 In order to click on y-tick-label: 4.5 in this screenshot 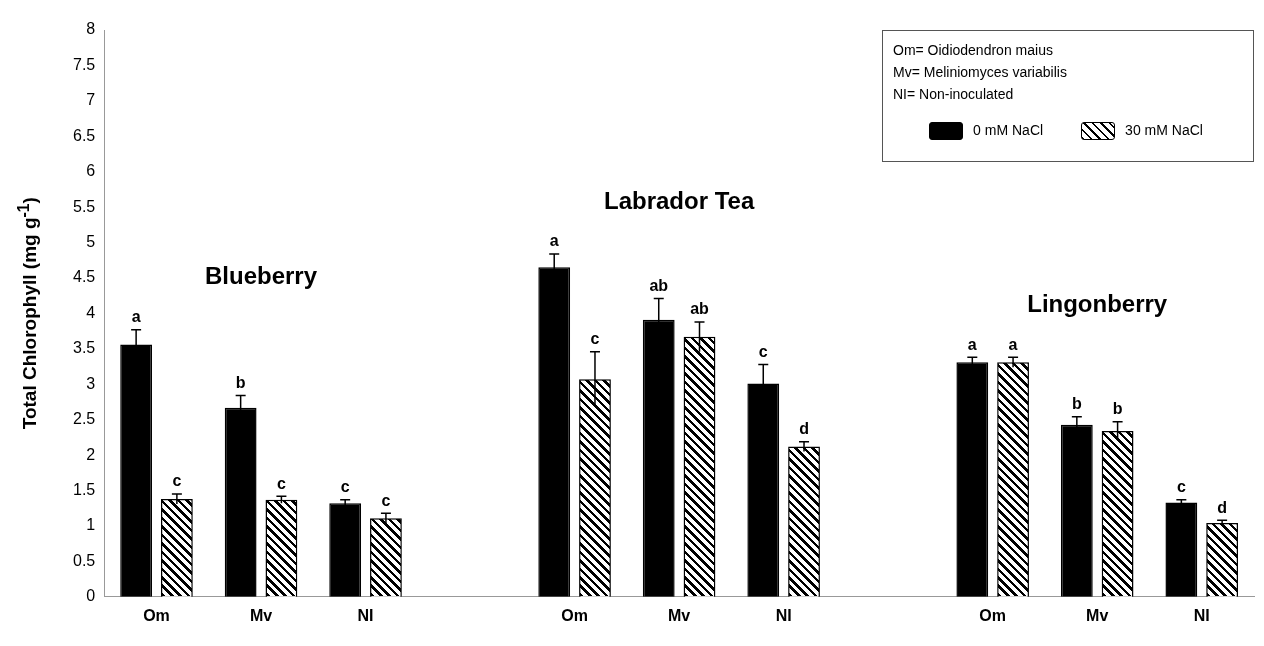, I will do `click(84, 277)`.